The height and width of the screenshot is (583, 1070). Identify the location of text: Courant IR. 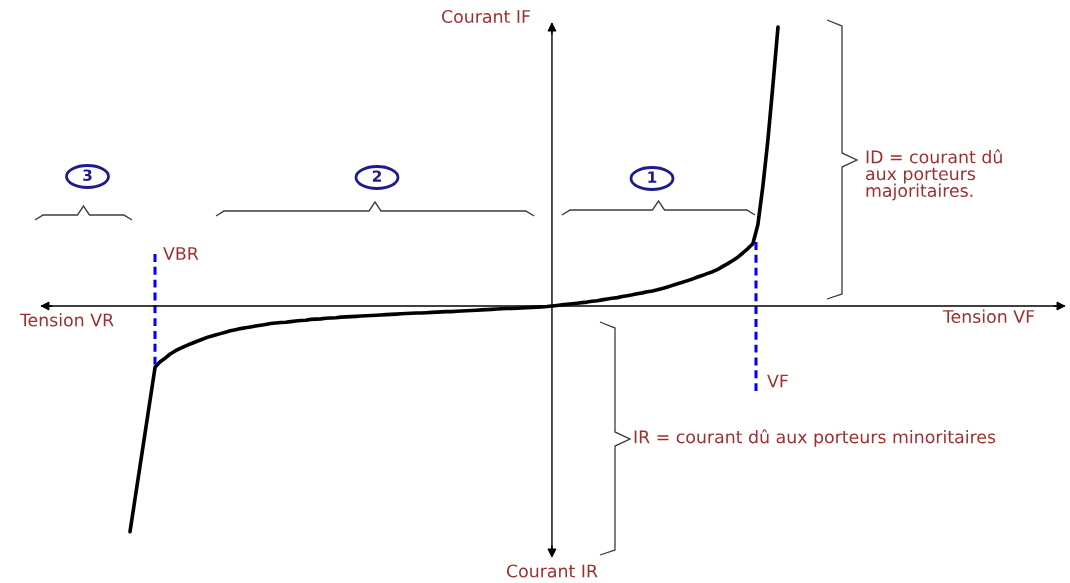
(552, 571).